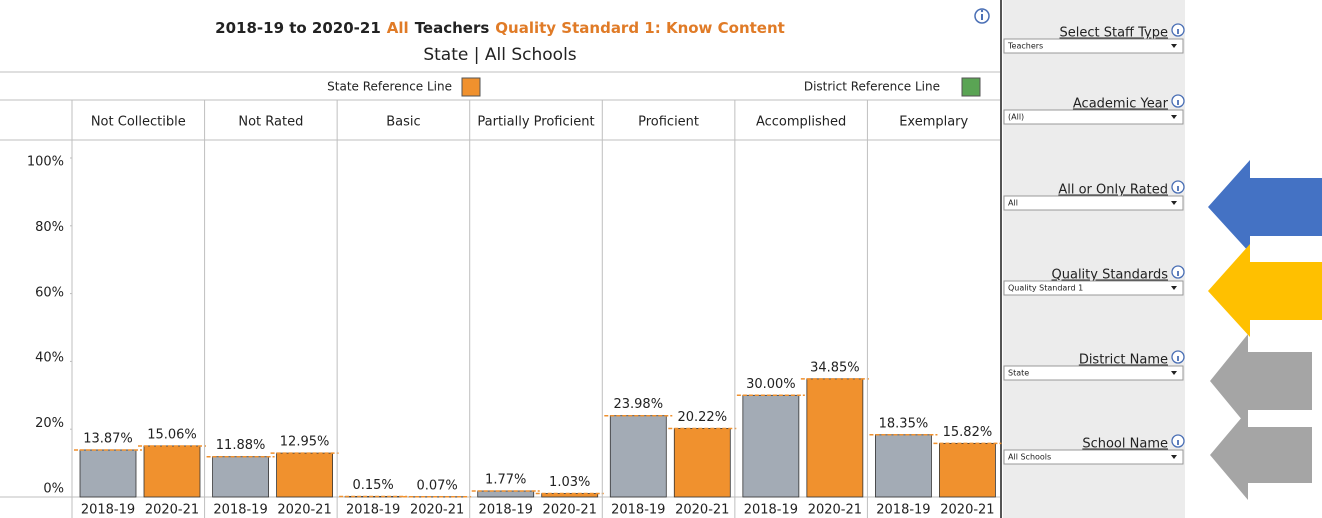 This screenshot has width=1322, height=518. What do you see at coordinates (305, 442) in the screenshot?
I see `data-label: 12.95%` at bounding box center [305, 442].